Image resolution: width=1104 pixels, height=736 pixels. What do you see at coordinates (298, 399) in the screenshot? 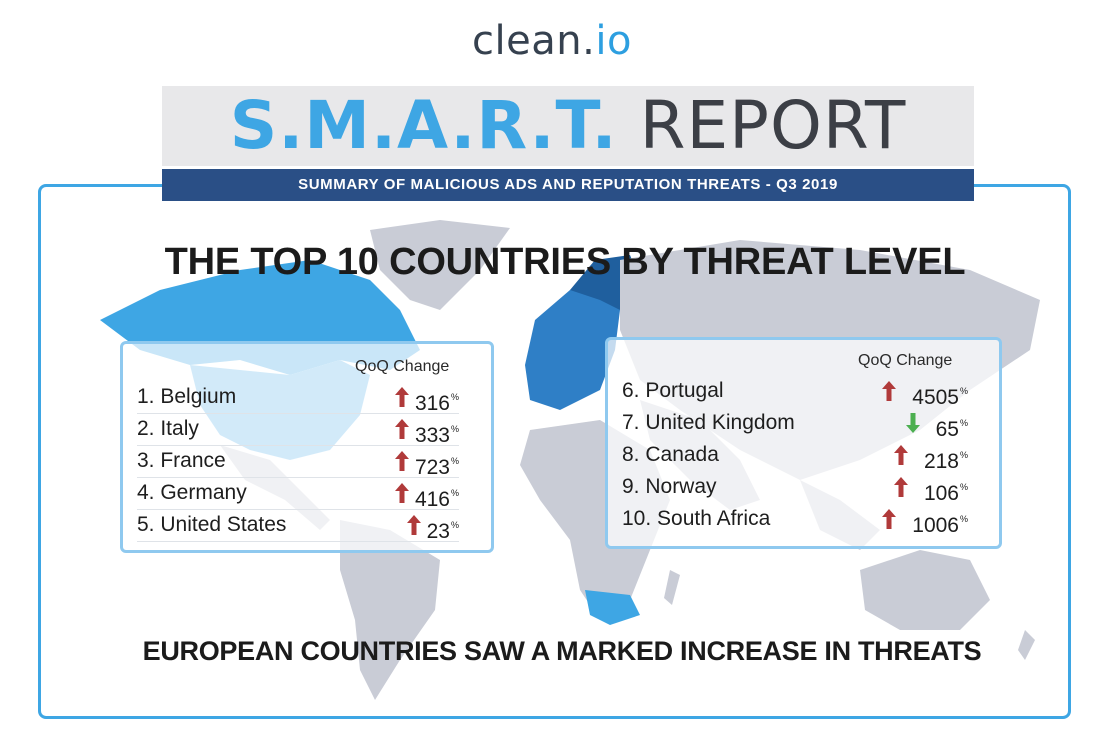
I see `country-row: 1. Belgium 316%` at bounding box center [298, 399].